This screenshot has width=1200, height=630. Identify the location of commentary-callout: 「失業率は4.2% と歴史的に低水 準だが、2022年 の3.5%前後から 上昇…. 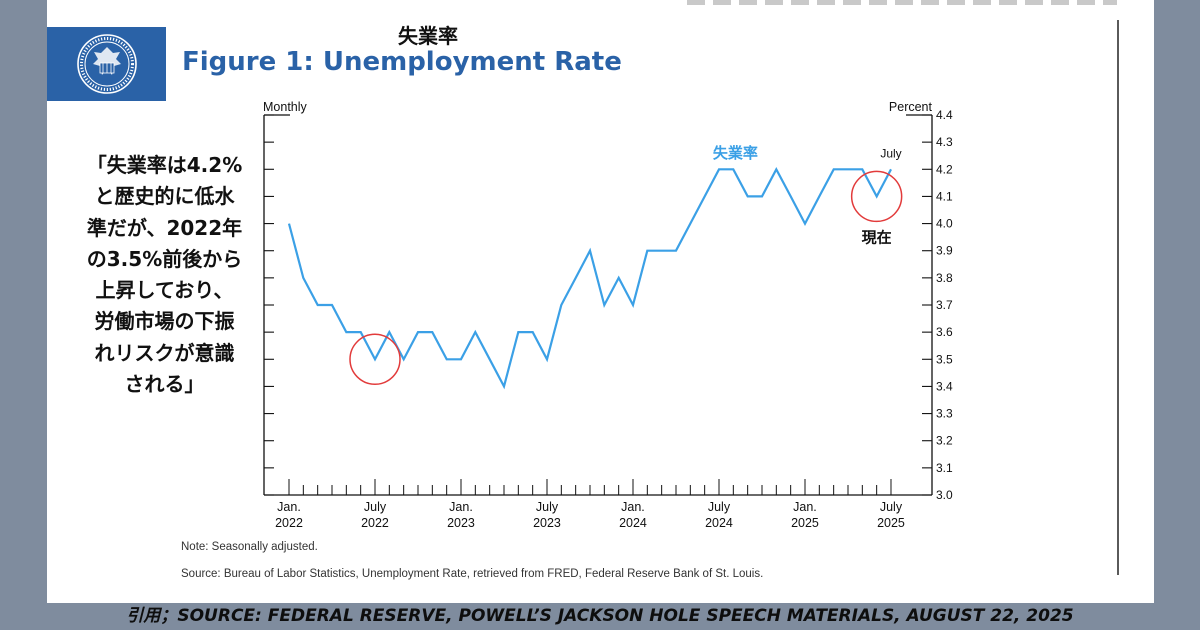
(164, 275).